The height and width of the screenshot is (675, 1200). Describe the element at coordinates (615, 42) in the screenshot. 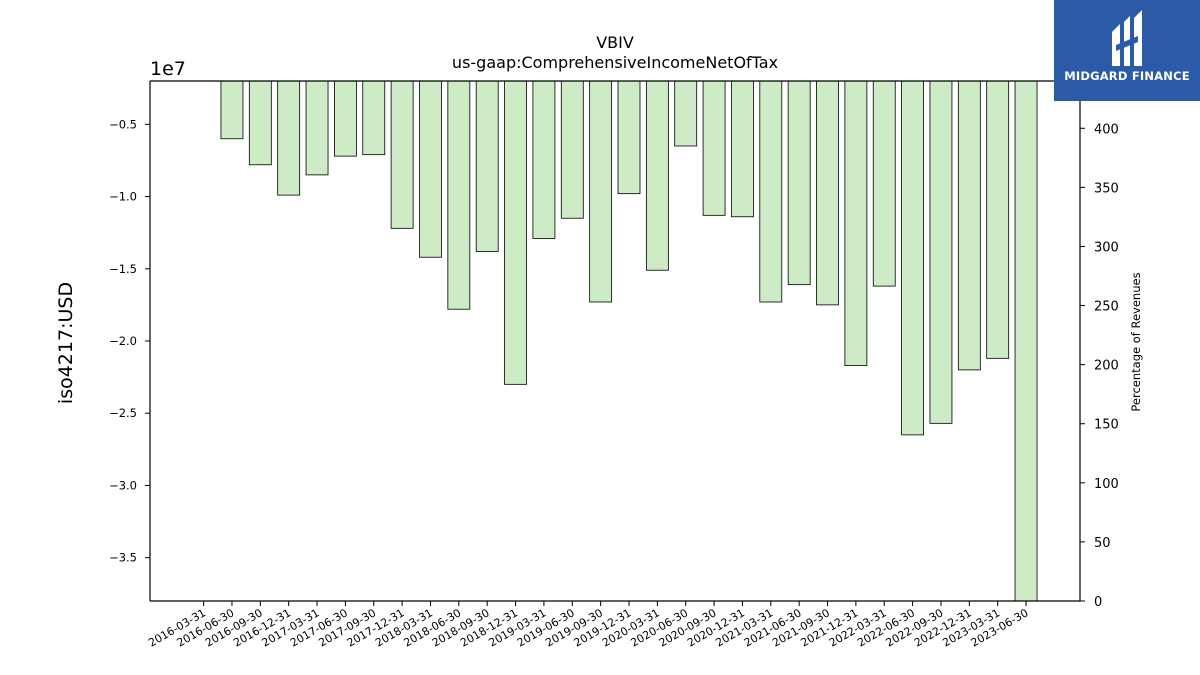

I see `chart-title: VBIV` at that location.